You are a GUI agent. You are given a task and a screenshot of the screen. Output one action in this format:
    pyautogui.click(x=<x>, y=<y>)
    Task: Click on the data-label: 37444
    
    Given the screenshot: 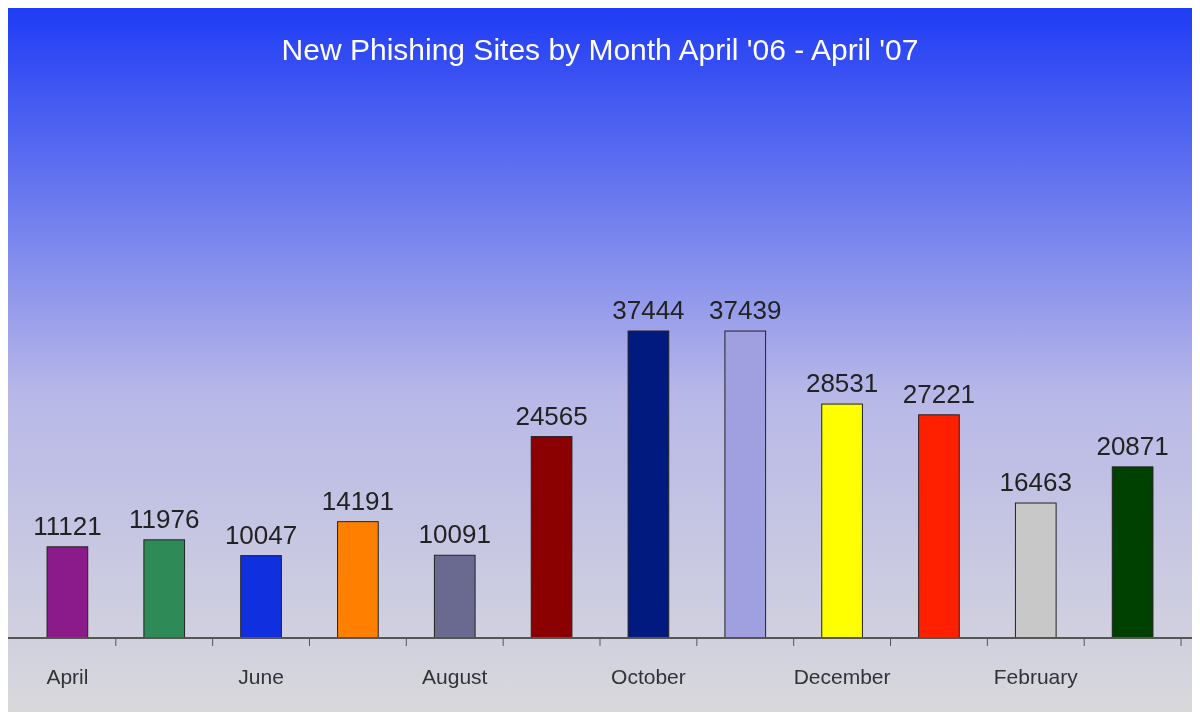 What is the action you would take?
    pyautogui.click(x=648, y=310)
    